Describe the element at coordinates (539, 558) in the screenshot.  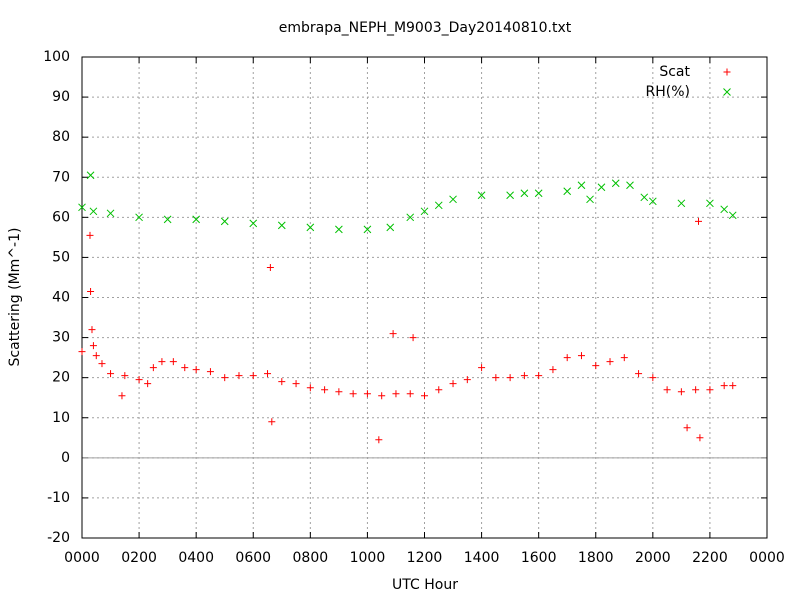
I see `x-tick-label: 1600` at that location.